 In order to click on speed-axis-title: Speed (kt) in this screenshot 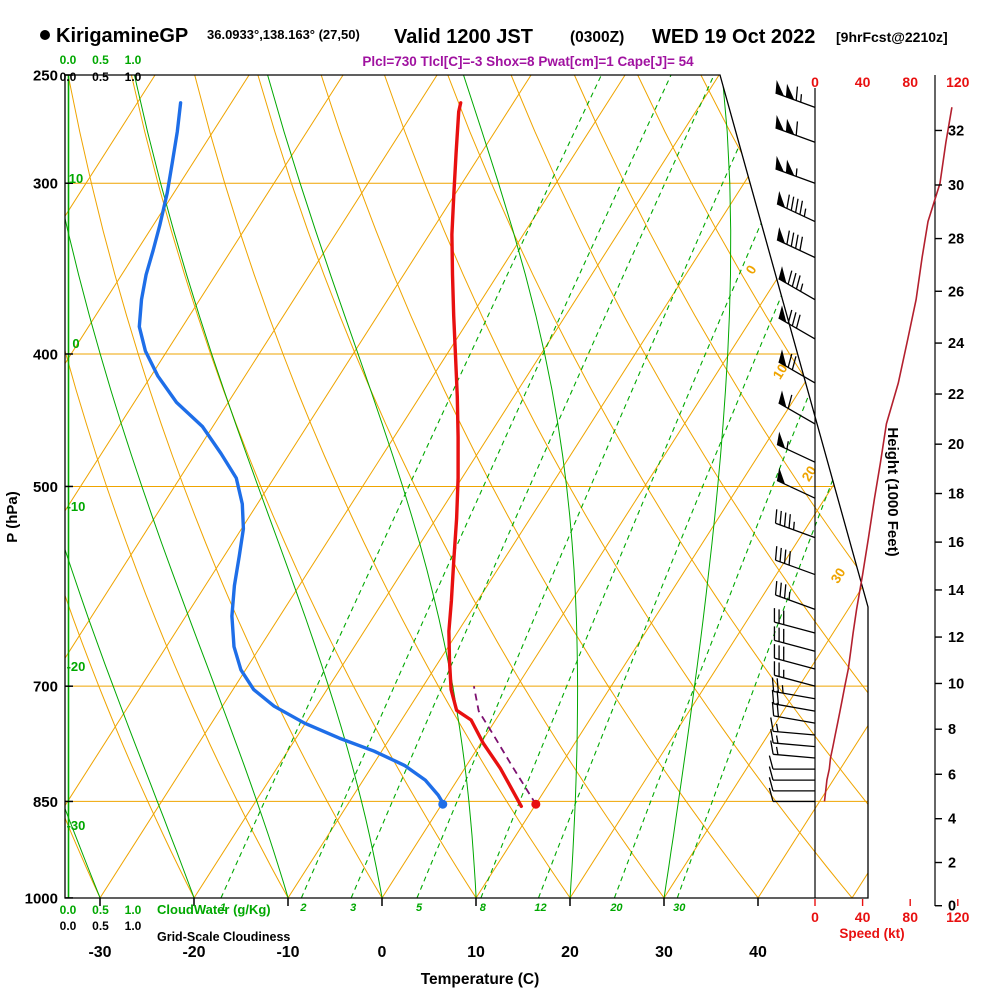, I will do `click(871, 933)`.